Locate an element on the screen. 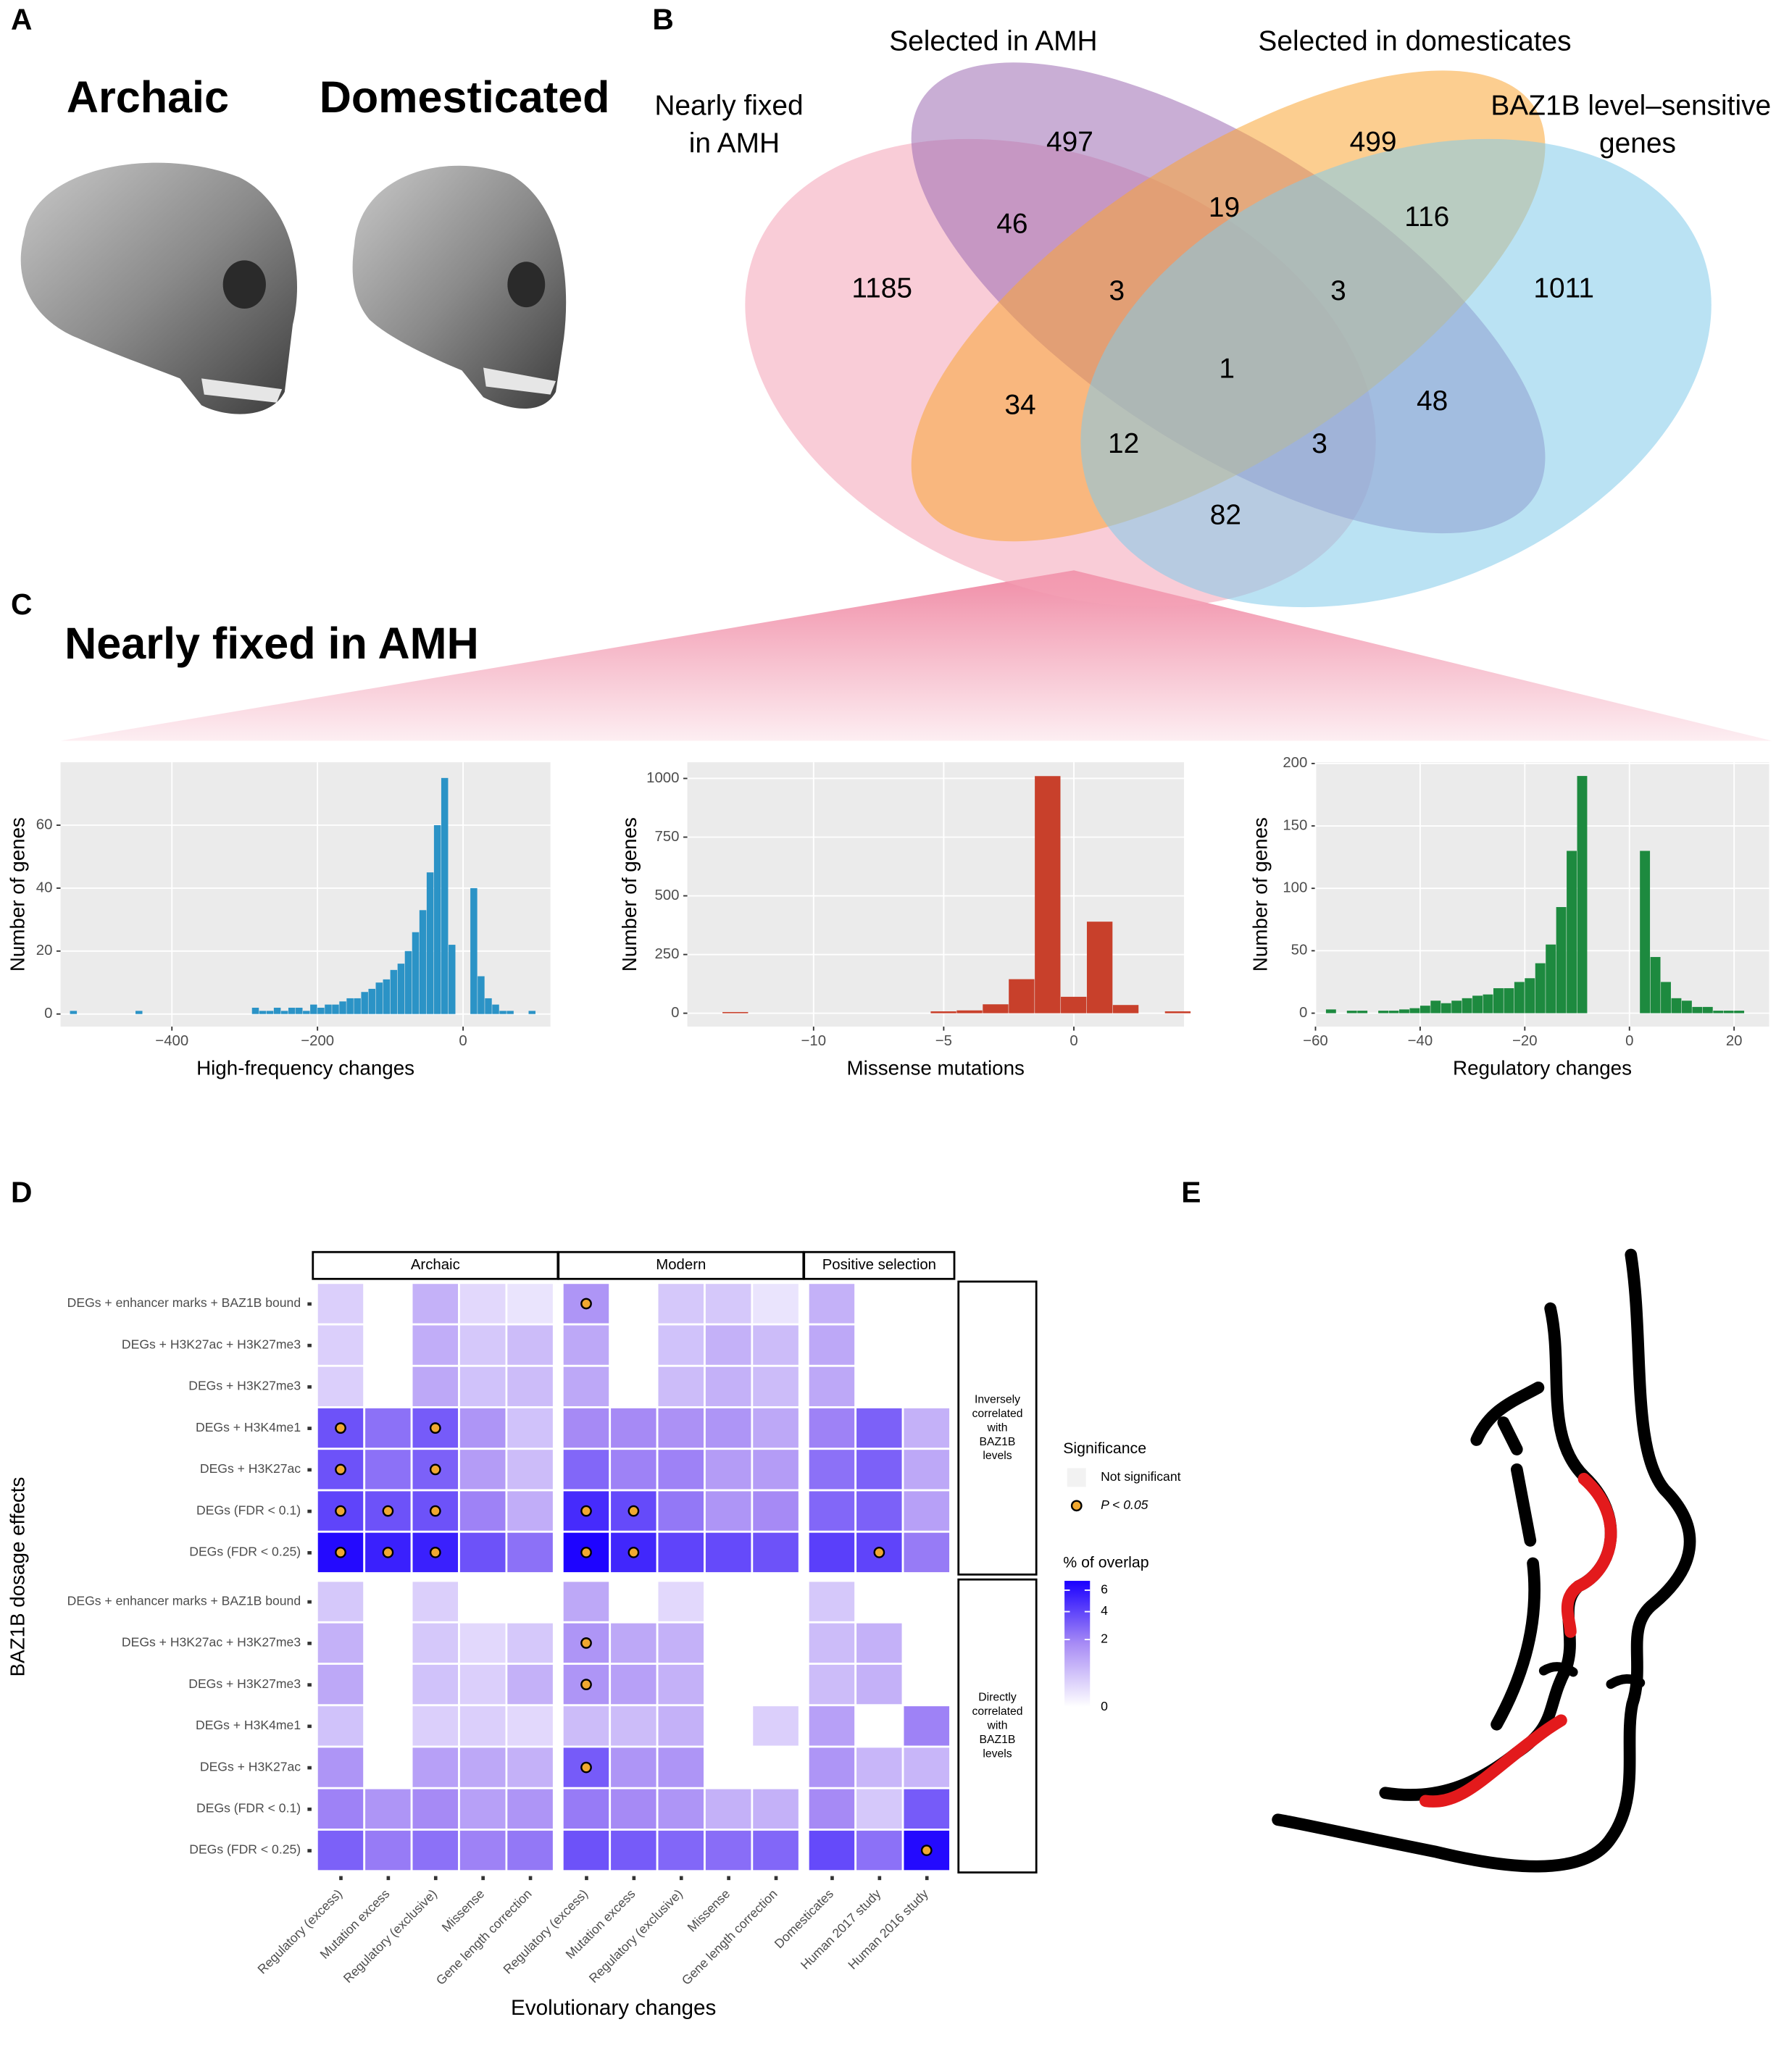  row-label: DEGs + H3K27ac + H3K27me3 is located at coordinates (211, 1344).